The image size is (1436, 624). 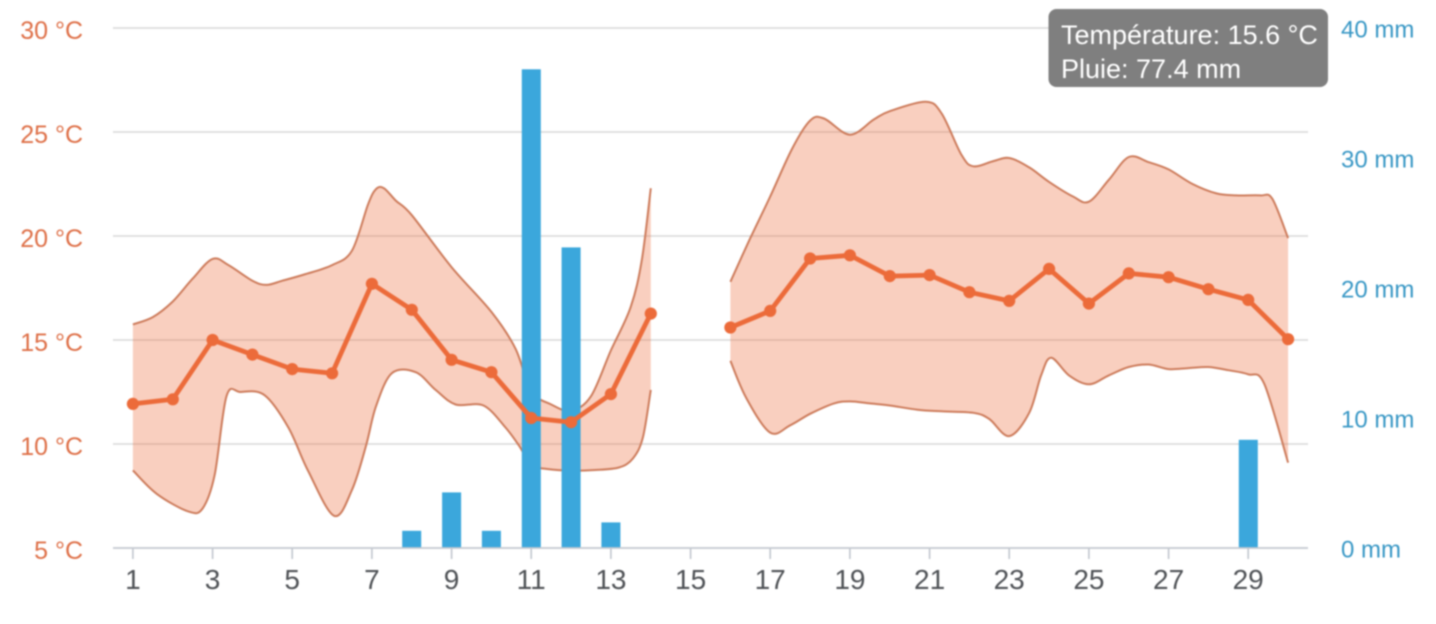 What do you see at coordinates (1168, 579) in the screenshot?
I see `svg-text: 27` at bounding box center [1168, 579].